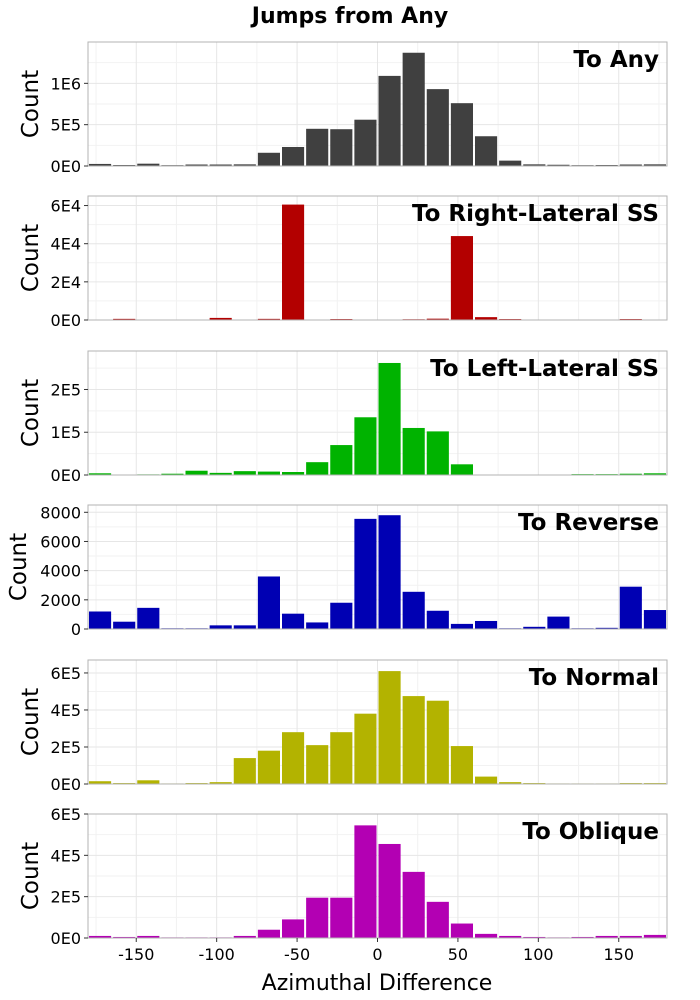  What do you see at coordinates (66, 206) in the screenshot?
I see `y-tick-label: 6E4` at bounding box center [66, 206].